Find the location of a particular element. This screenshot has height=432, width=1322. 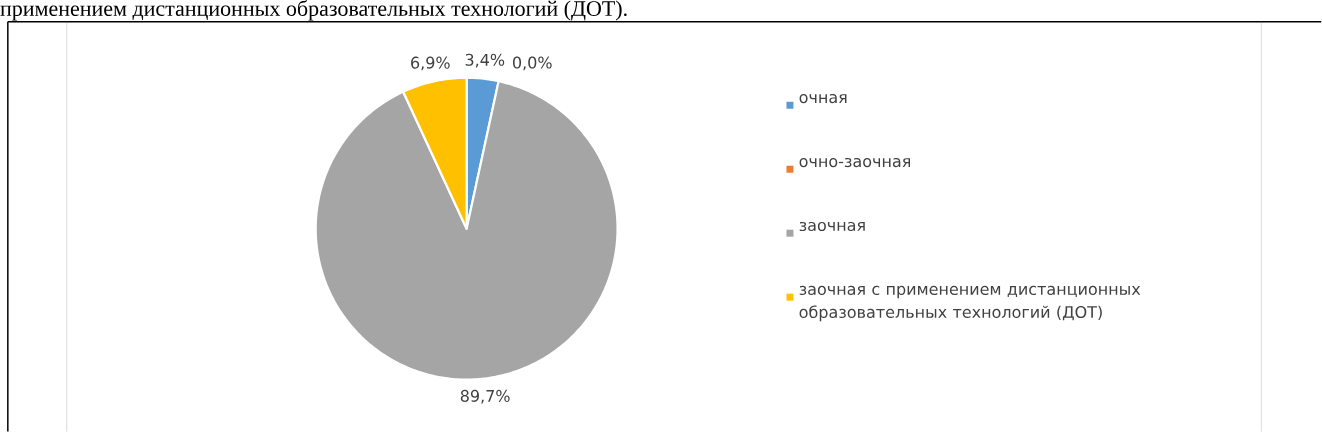

legend-label: очно-заочная is located at coordinates (855, 162).